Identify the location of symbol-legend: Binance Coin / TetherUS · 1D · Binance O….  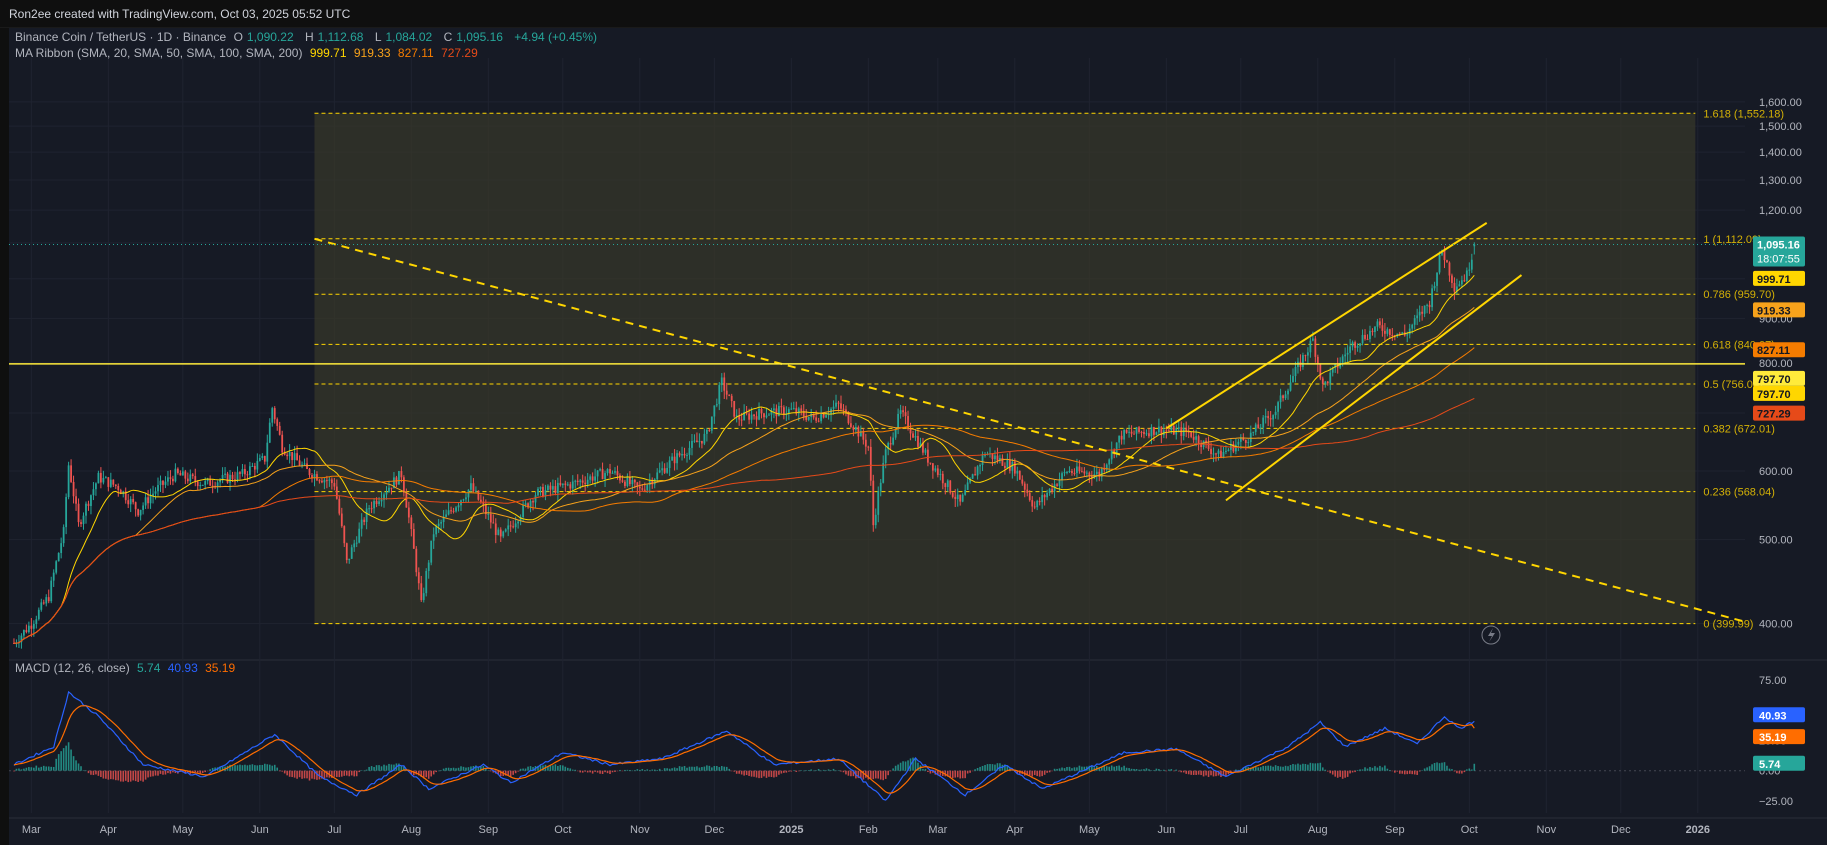
(308, 37).